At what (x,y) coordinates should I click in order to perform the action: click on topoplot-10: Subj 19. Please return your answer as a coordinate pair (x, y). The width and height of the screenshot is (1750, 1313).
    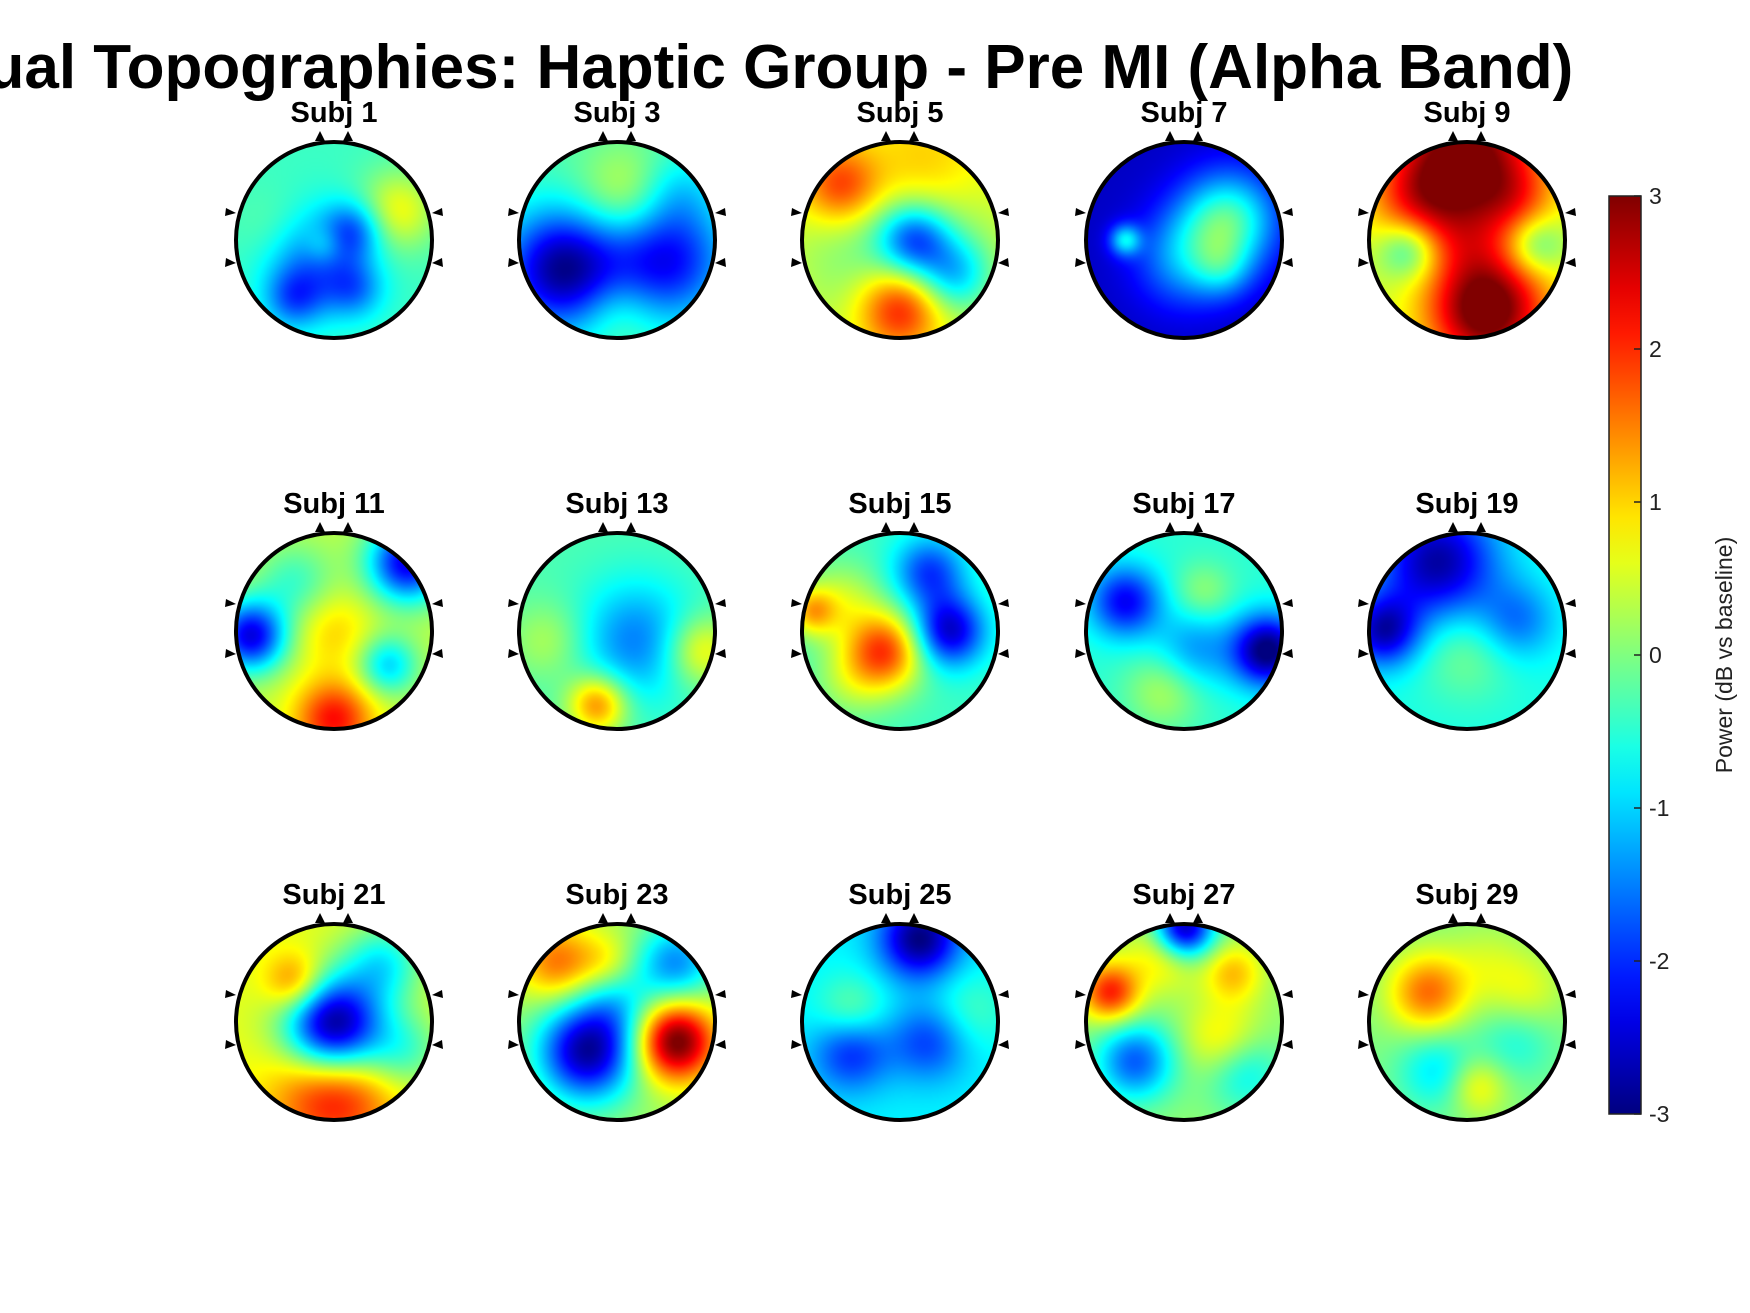
    Looking at the image, I should click on (1467, 609).